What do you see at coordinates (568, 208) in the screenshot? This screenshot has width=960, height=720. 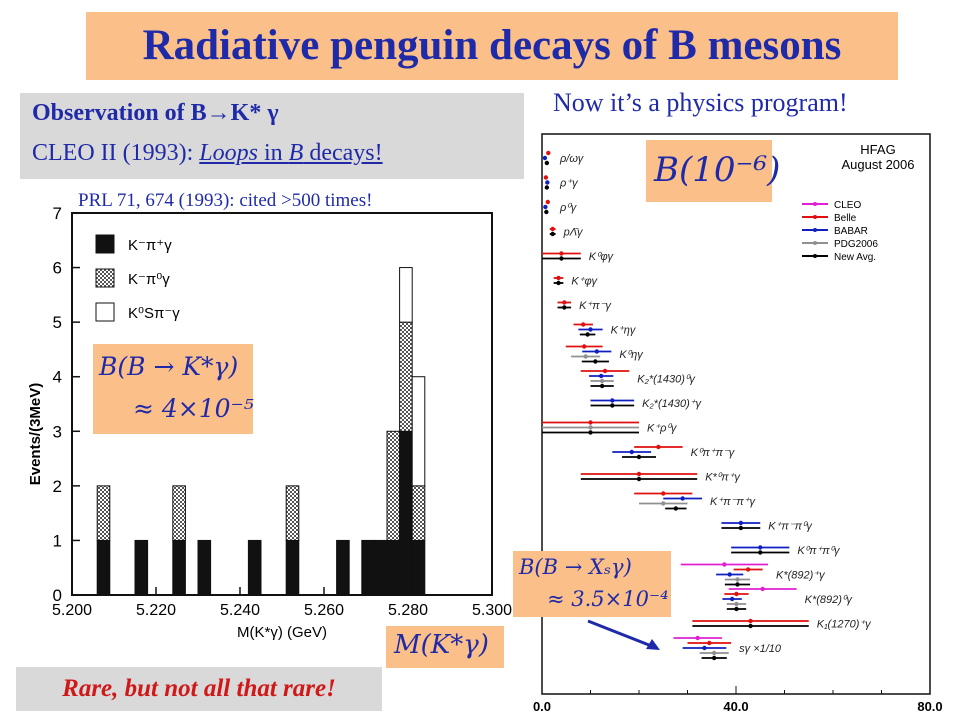 I see `mode-label: ρ⁰γ` at bounding box center [568, 208].